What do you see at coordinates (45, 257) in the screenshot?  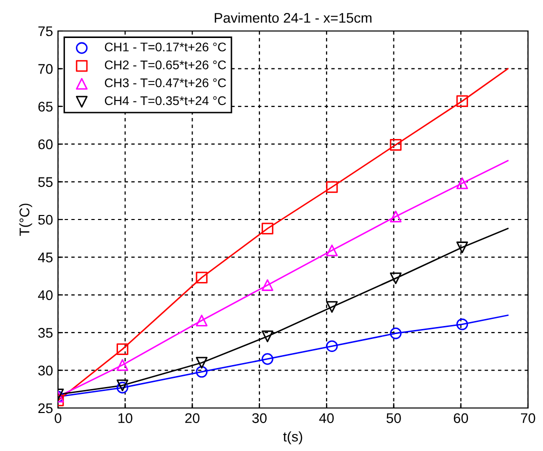 I see `y-tick-label: 45` at bounding box center [45, 257].